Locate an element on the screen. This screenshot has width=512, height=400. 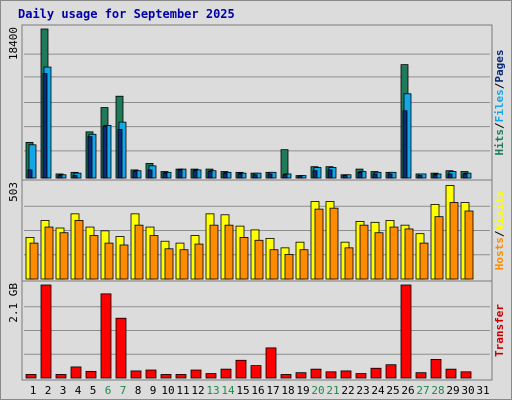
y-axis-label: Hosts/Visits is located at coordinates (499, 231).